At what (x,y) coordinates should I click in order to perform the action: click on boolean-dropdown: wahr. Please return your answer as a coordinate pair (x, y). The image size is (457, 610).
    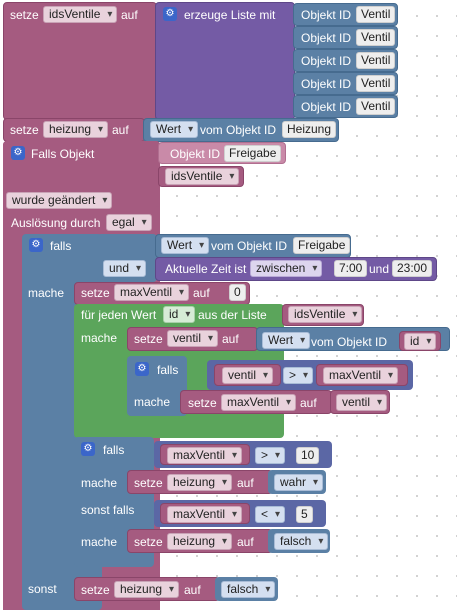
    Looking at the image, I should click on (299, 482).